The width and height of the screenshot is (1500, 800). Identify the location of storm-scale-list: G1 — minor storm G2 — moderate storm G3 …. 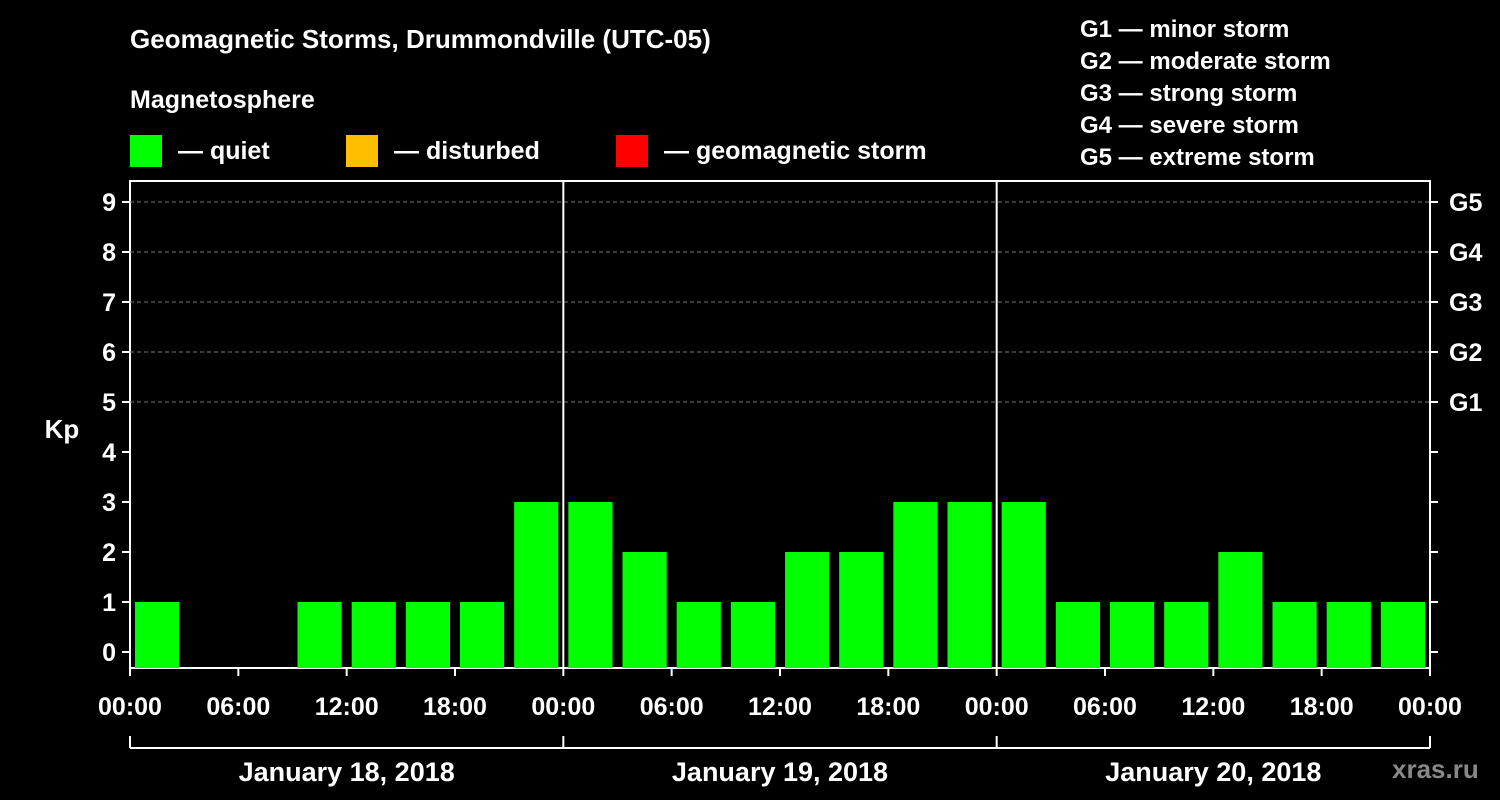
(1205, 94).